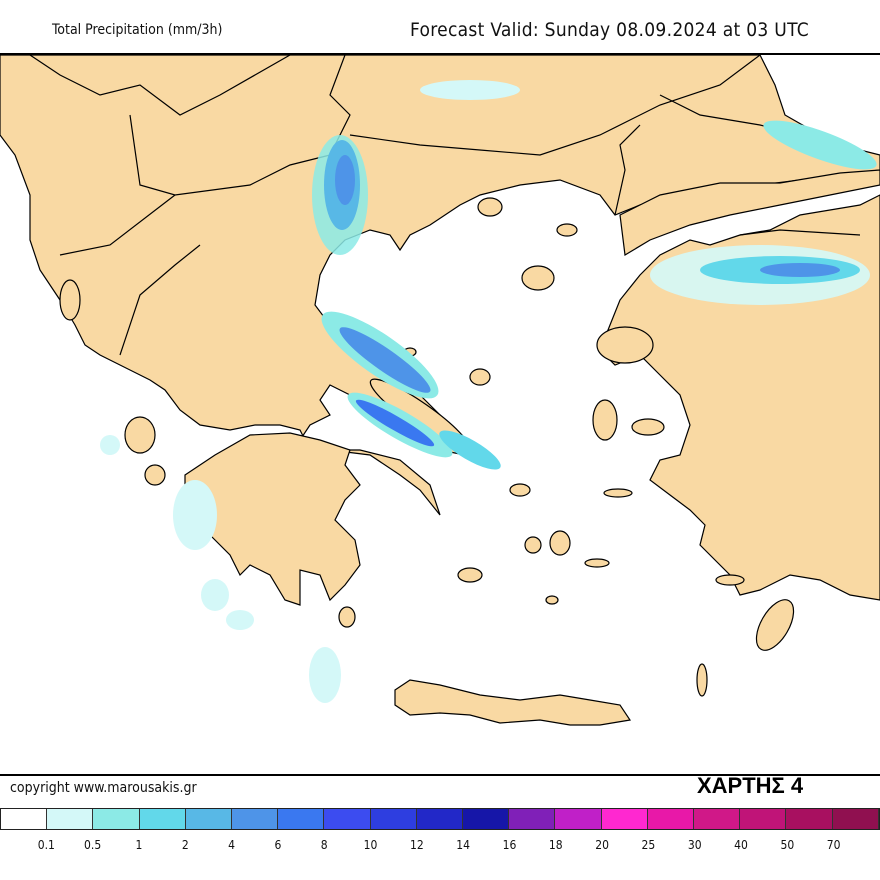 This screenshot has width=880, height=880. What do you see at coordinates (597, 563) in the screenshot?
I see `land-amorgos` at bounding box center [597, 563].